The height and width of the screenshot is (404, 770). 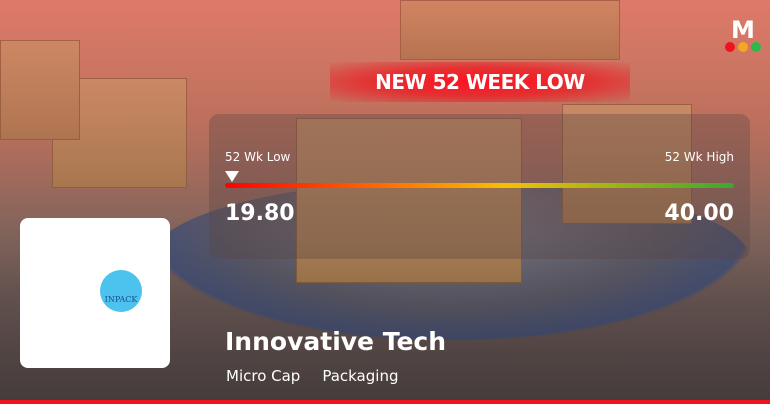 What do you see at coordinates (95, 293) in the screenshot?
I see `company-logo-card: INPACK` at bounding box center [95, 293].